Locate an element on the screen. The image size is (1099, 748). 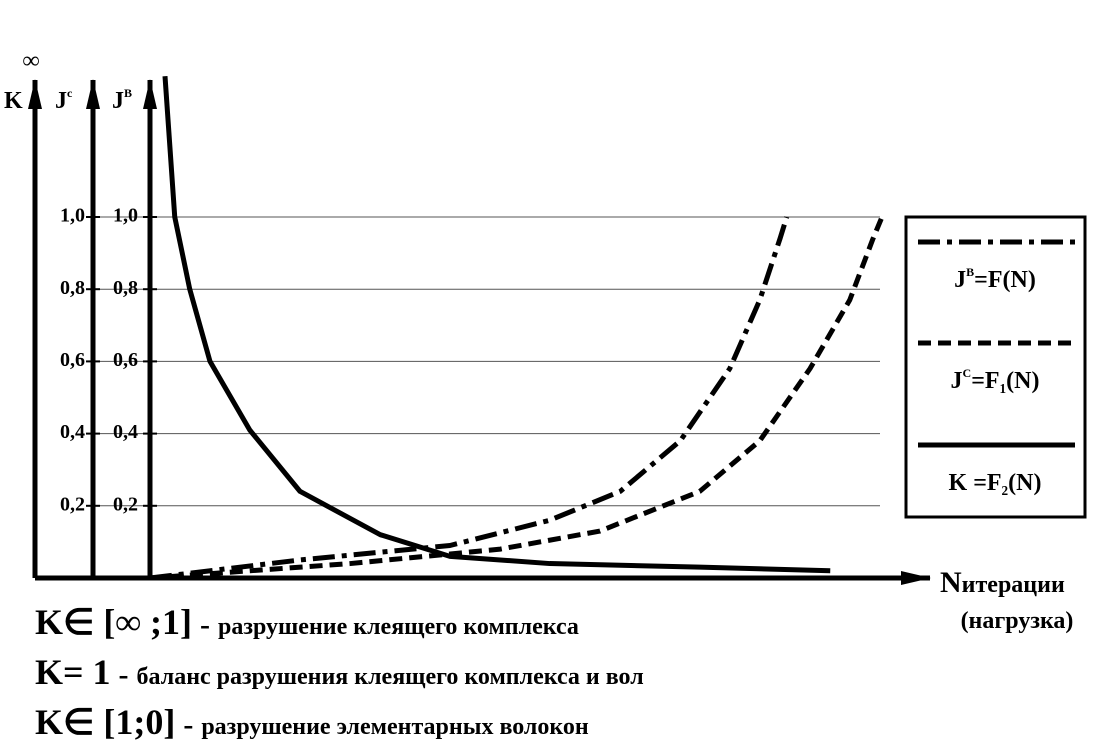
note-formula: K∈ [∞ ;1] is located at coordinates (113, 622).